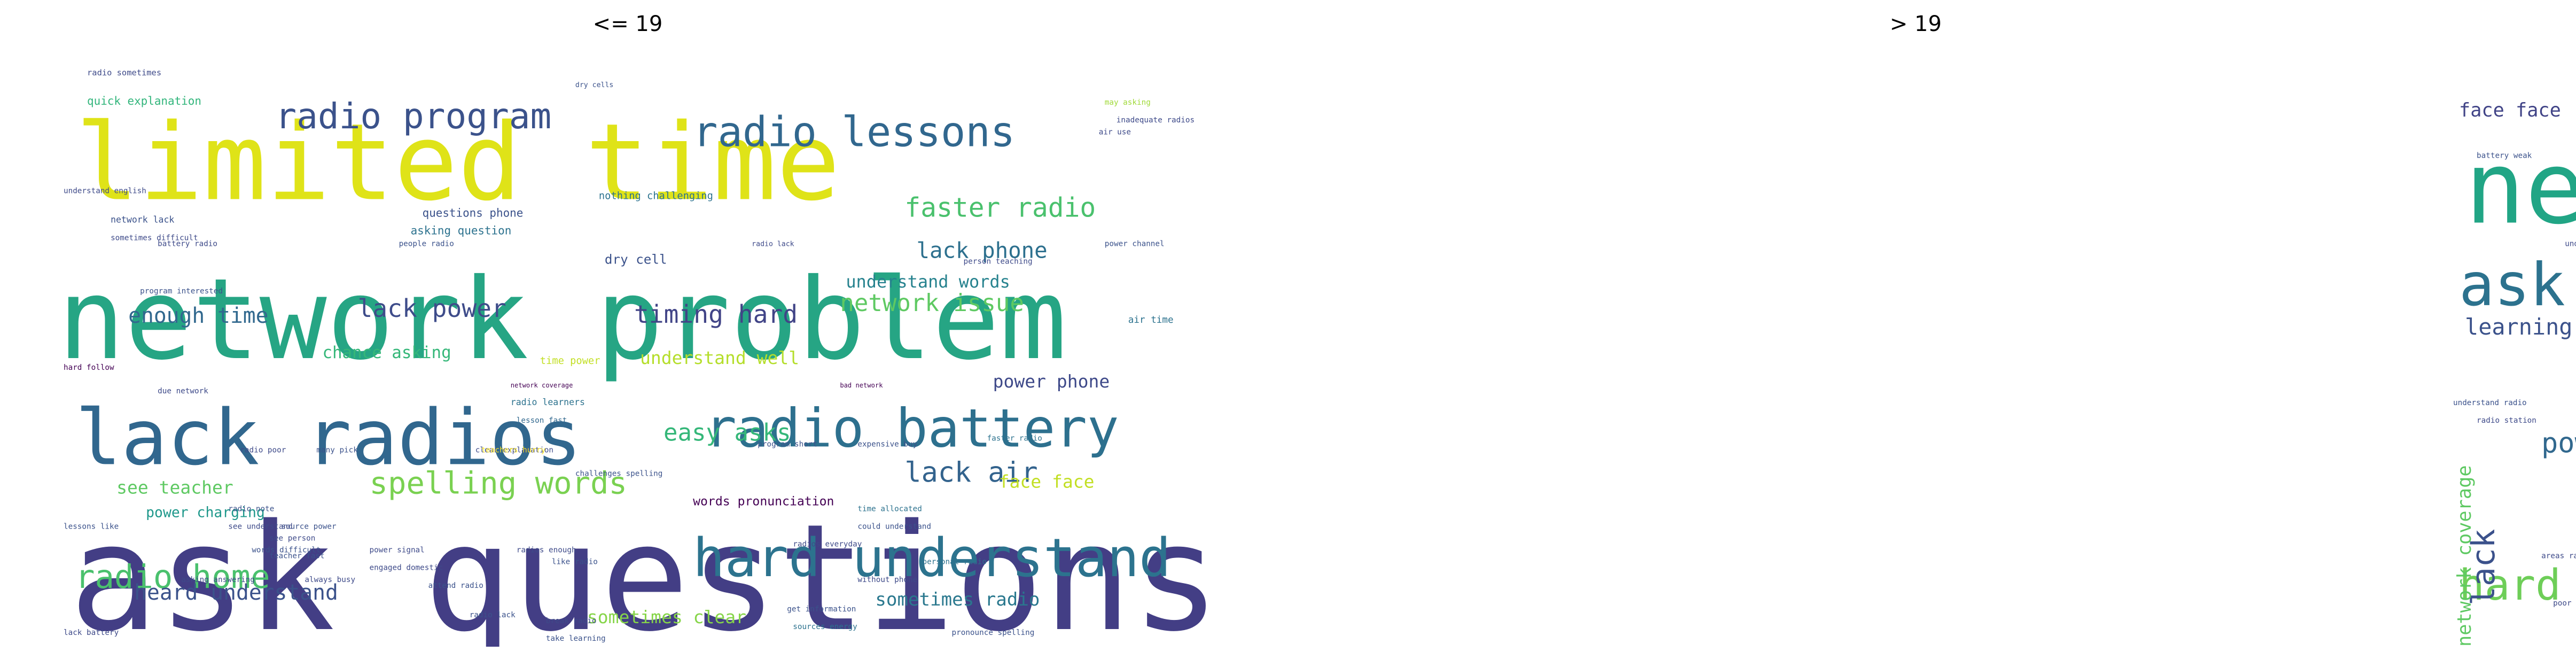 The image size is (2576, 667). I want to click on word-expensive-buy: expensive buy, so click(887, 444).